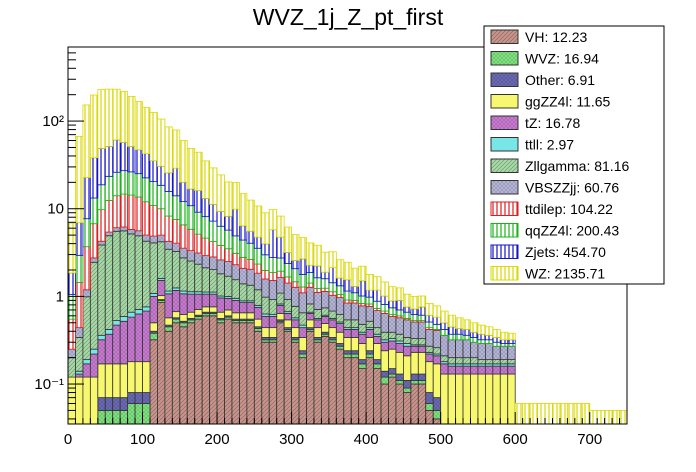 This screenshot has width=696, height=472. What do you see at coordinates (68, 439) in the screenshot?
I see `x-tick-label: 0` at bounding box center [68, 439].